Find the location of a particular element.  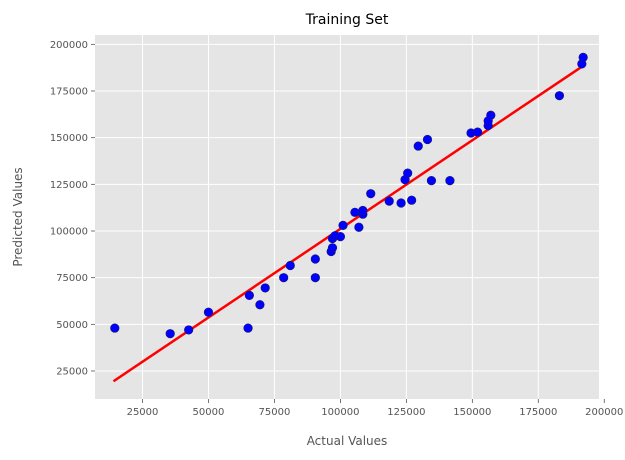

y-axis-title: Predicted Values is located at coordinates (18, 216).